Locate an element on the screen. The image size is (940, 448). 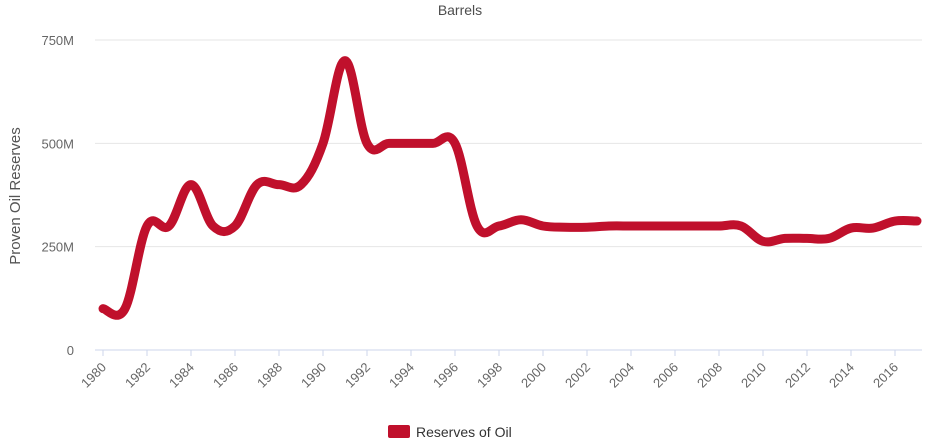
chart-title: Barrels is located at coordinates (460, 10).